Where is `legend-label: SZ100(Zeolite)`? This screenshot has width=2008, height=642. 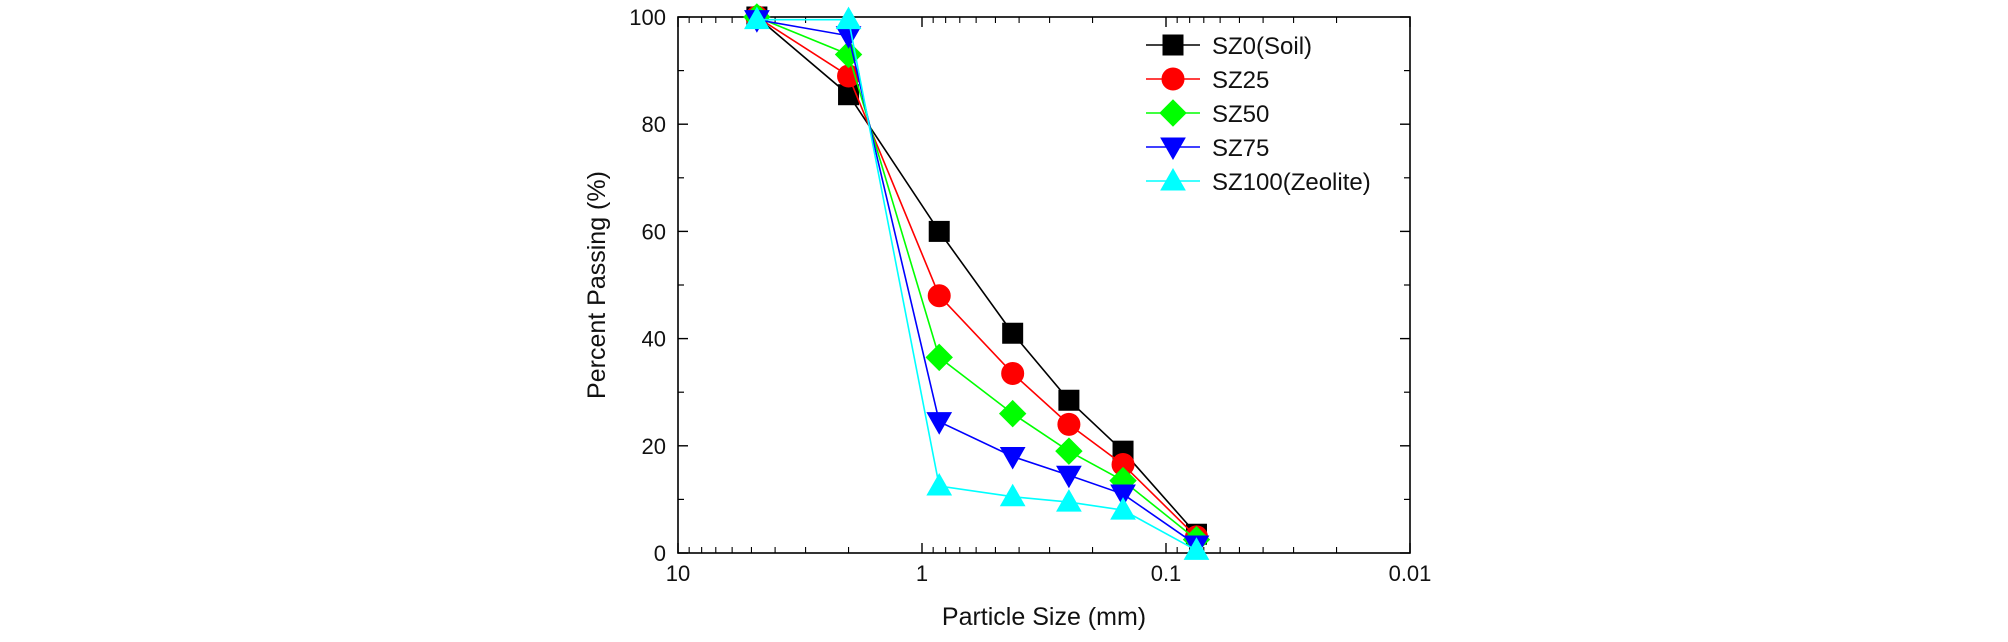 legend-label: SZ100(Zeolite) is located at coordinates (1291, 182).